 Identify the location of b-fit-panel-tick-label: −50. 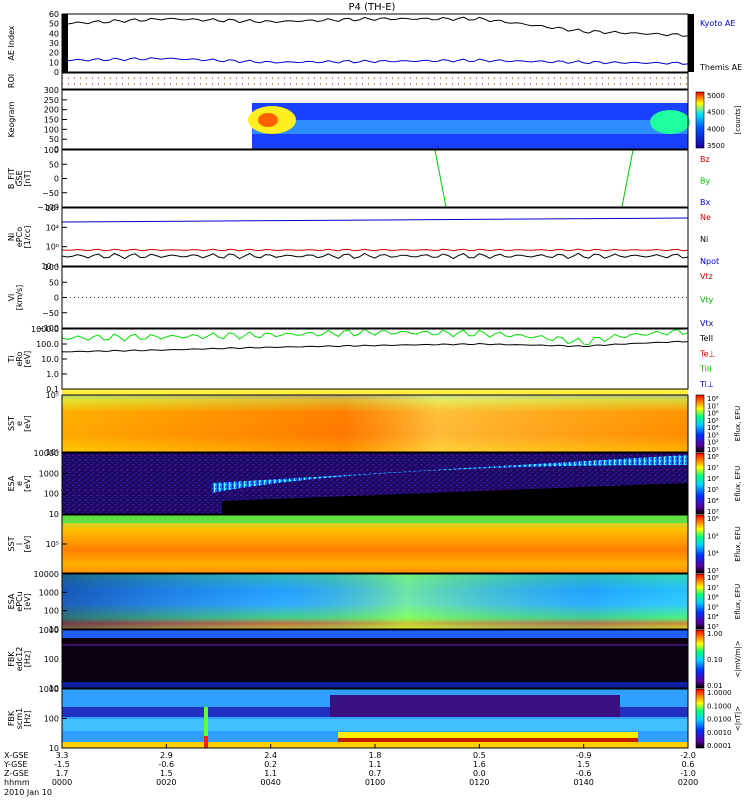
(50, 193).